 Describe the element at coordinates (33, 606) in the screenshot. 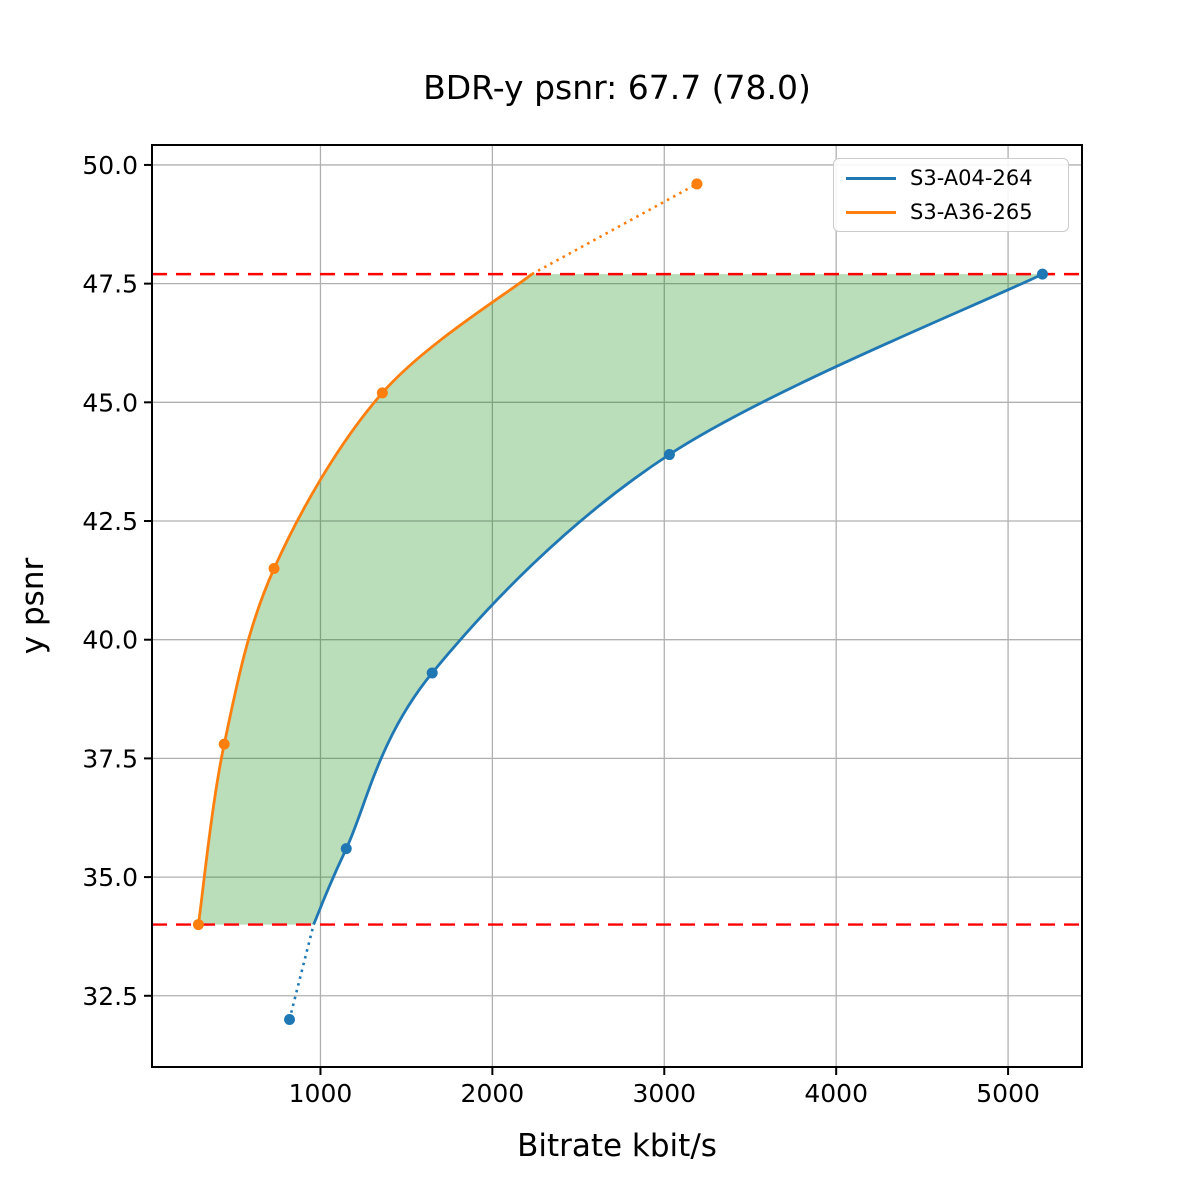

I see `y-axis-label: y psnr` at that location.